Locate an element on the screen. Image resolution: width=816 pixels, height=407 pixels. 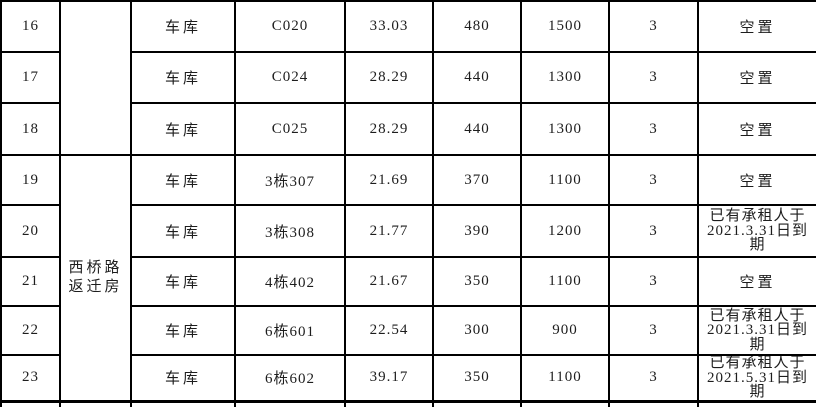
cell-seq: 21 is located at coordinates (30, 281).